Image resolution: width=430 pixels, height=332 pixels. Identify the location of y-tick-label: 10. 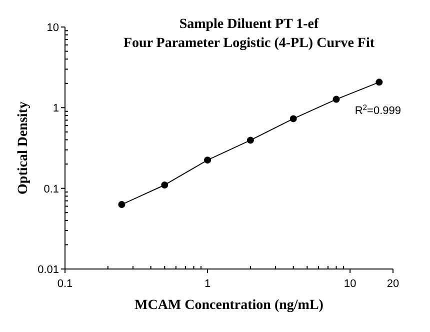
(52, 28).